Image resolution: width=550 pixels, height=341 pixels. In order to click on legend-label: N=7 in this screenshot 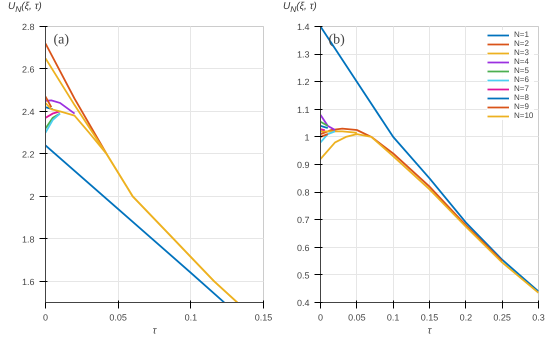, I will do `click(522, 88)`.